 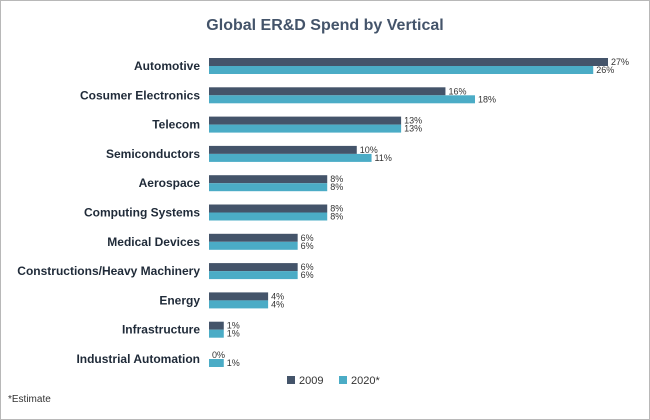 I want to click on category-label-constructions-heavy-machinery: Constructions/Heavy Machinery, so click(x=108, y=271).